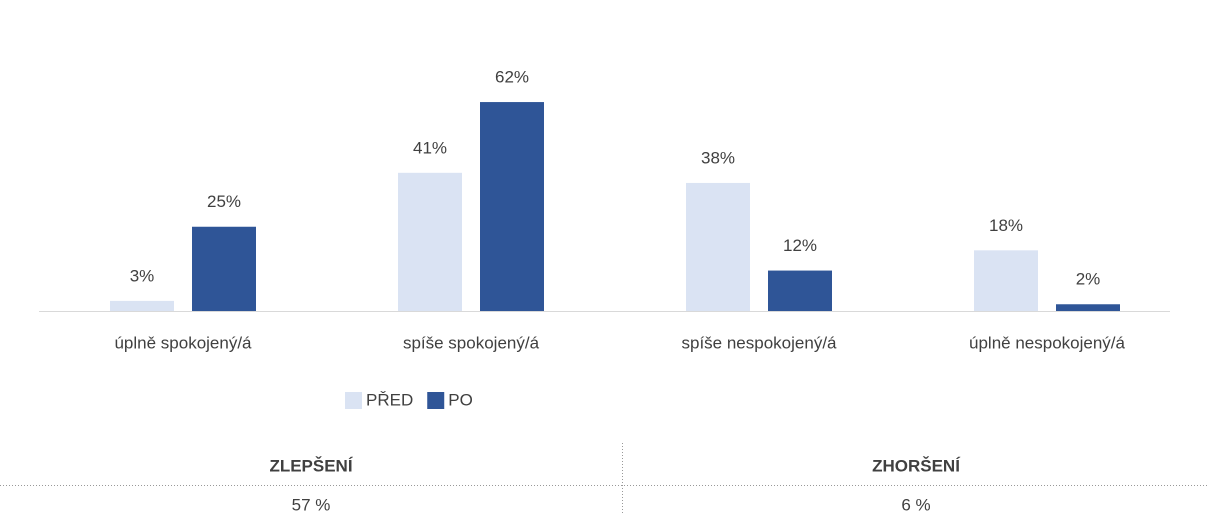 This screenshot has height=515, width=1209. What do you see at coordinates (389, 399) in the screenshot?
I see `legend-label: PŘED` at bounding box center [389, 399].